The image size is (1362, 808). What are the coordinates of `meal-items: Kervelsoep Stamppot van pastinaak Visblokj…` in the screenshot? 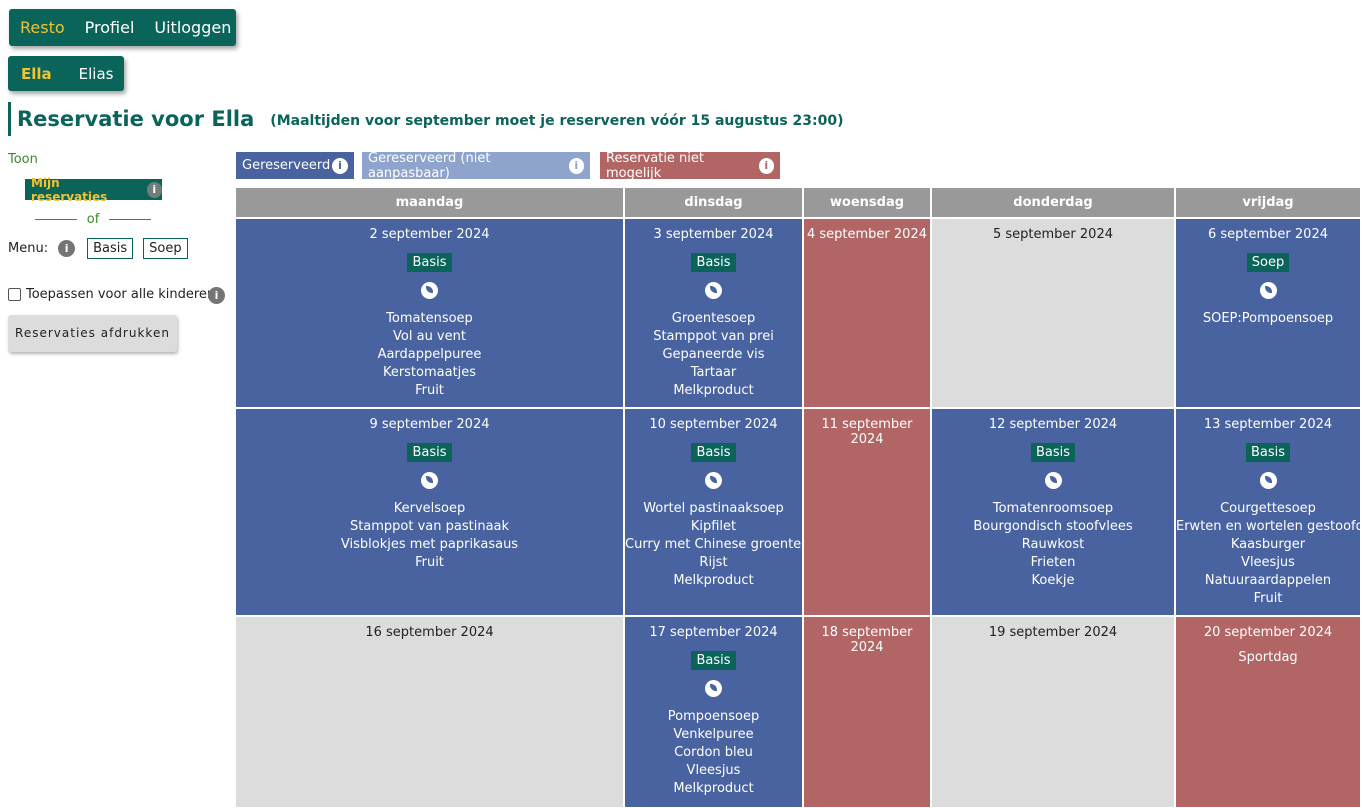 It's located at (429, 536).